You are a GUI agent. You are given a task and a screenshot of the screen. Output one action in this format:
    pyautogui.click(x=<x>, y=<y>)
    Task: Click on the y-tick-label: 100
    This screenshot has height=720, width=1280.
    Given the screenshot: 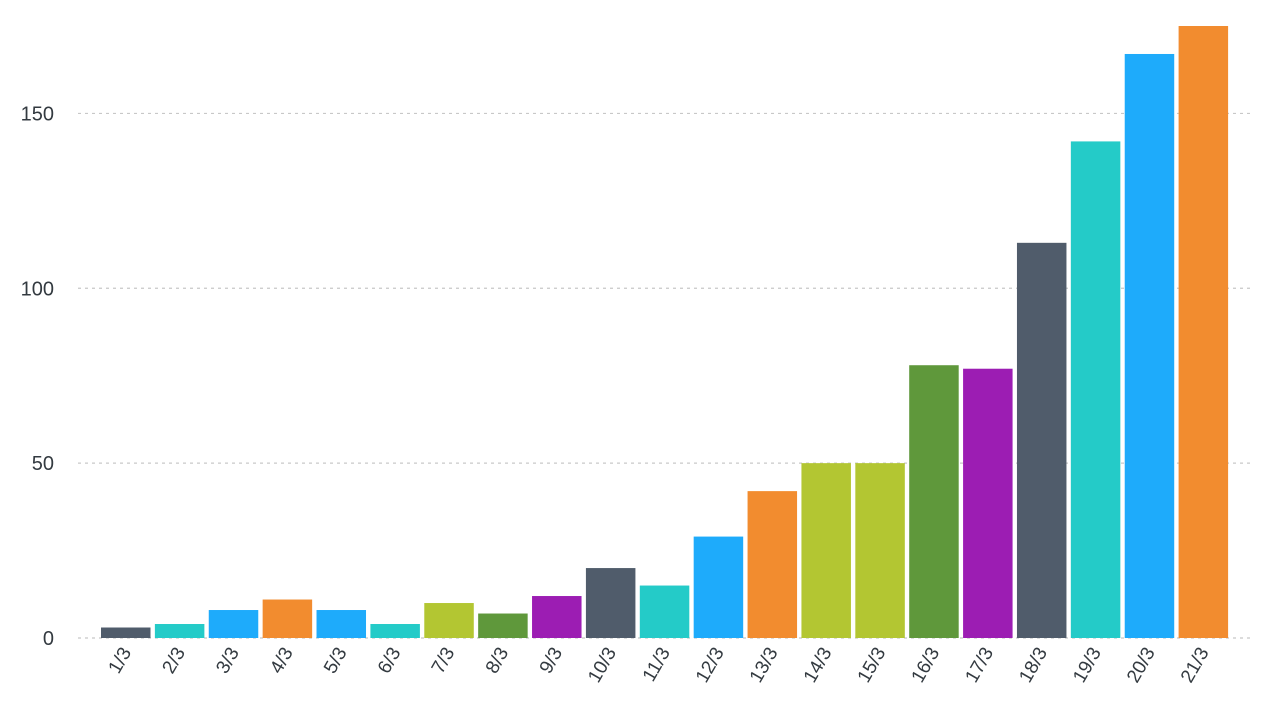 What is the action you would take?
    pyautogui.click(x=37, y=289)
    